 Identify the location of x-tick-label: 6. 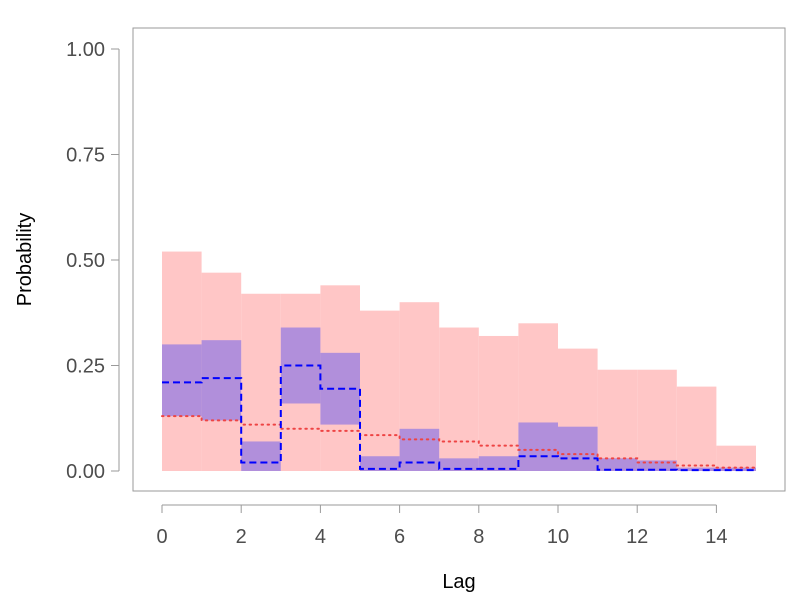
(399, 537).